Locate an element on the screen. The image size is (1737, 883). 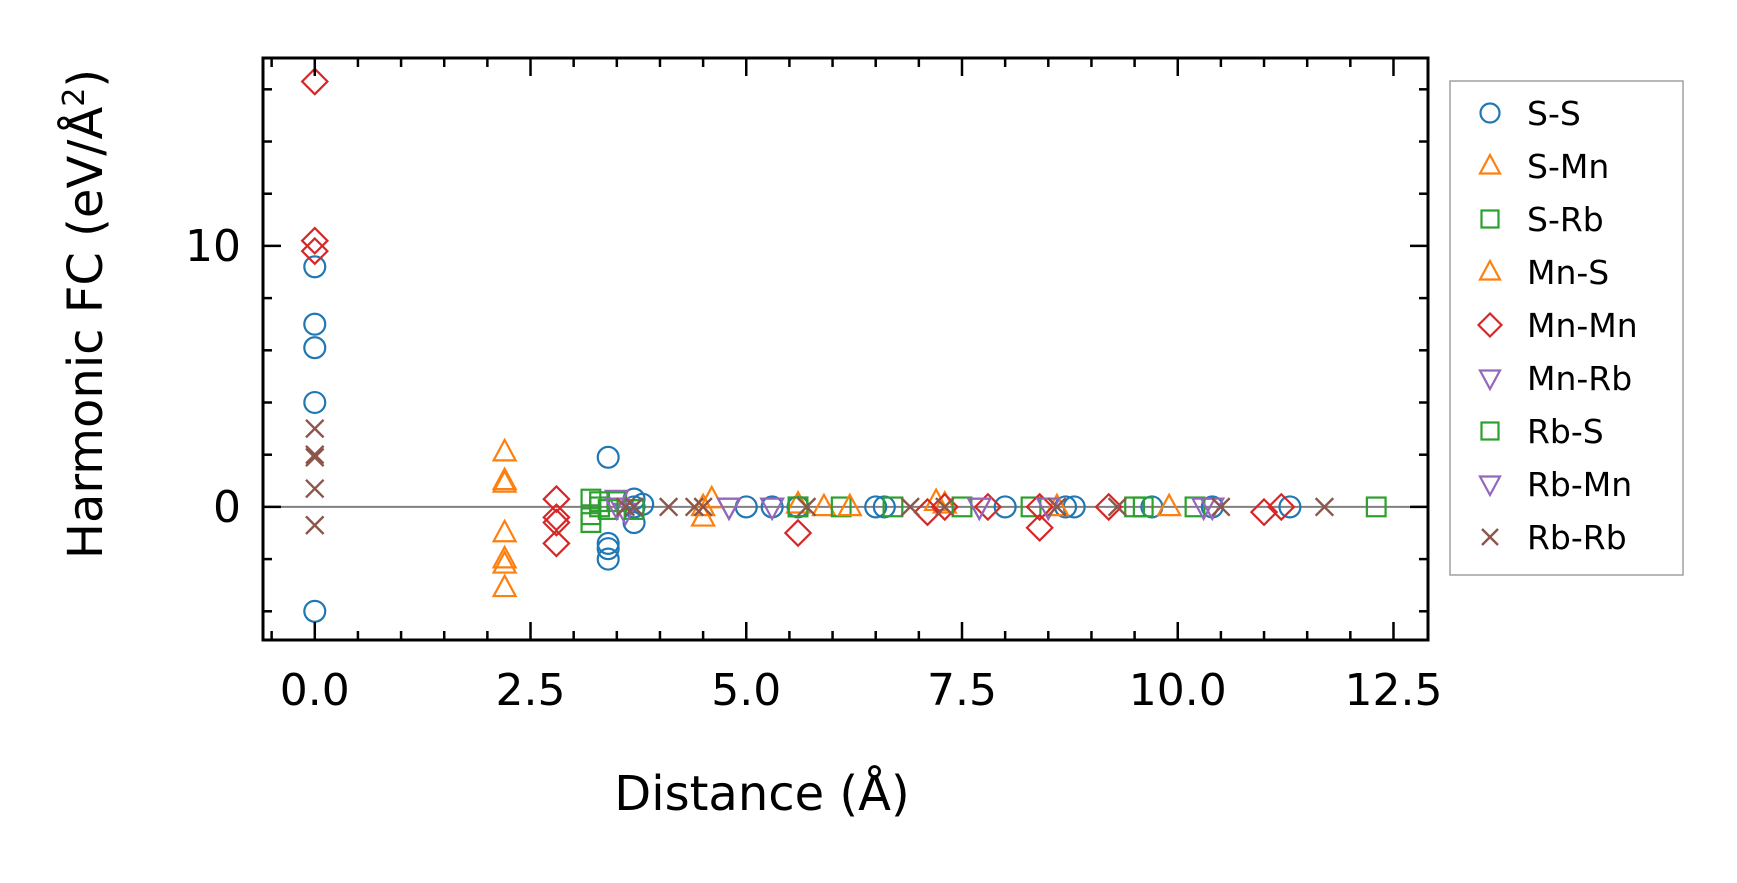
legend-item-s-rb: S-Rb is located at coordinates (1542, 219).